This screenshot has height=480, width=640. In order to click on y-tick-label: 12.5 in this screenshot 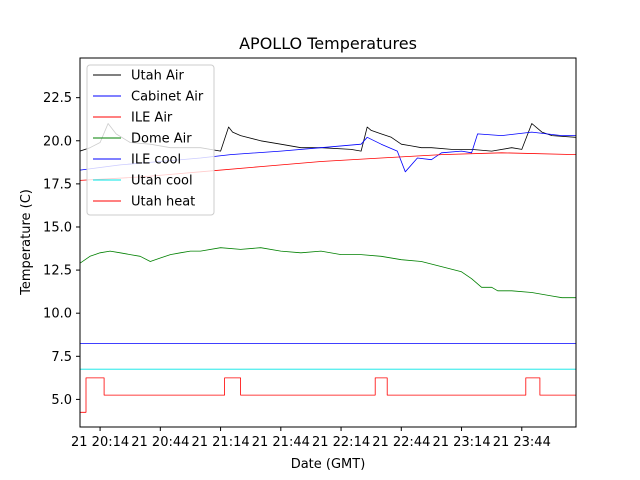, I will do `click(57, 271)`.